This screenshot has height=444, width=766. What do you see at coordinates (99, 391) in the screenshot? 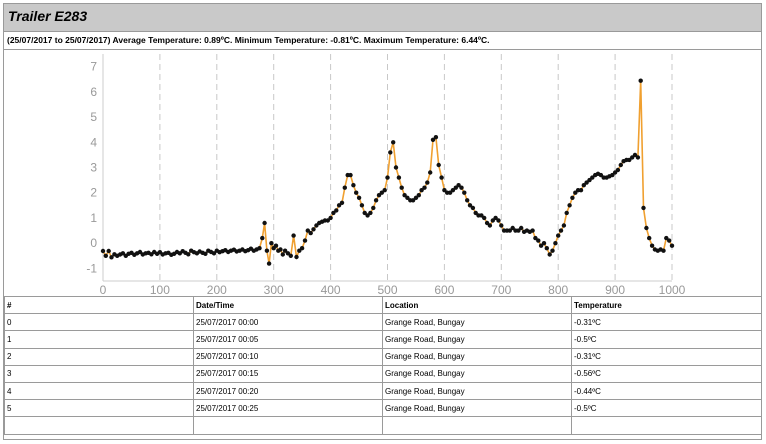
I see `cell-index: 4` at bounding box center [99, 391].